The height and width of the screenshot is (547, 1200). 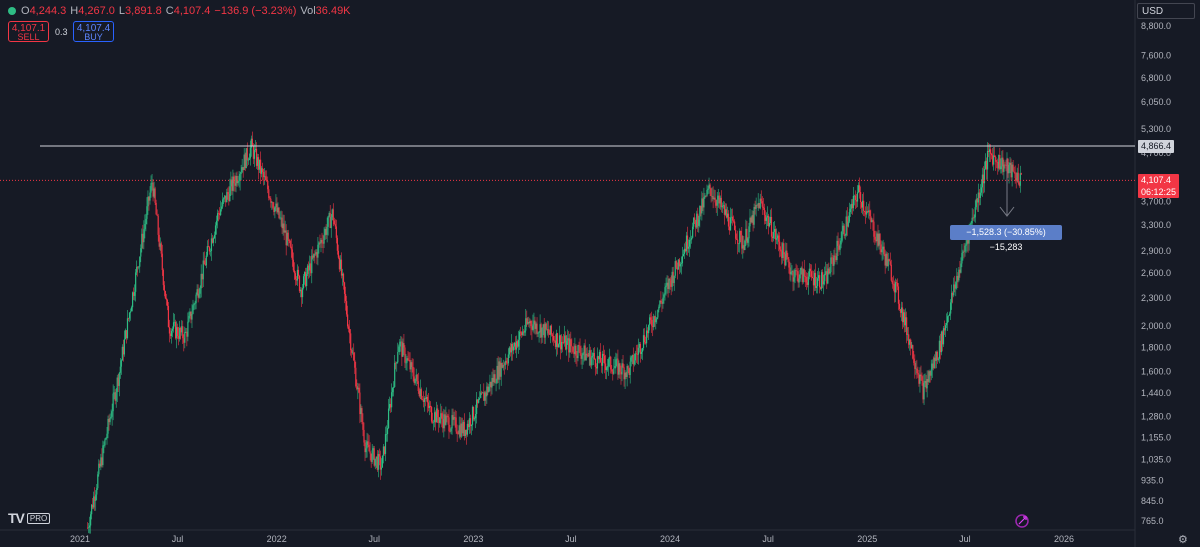 I want to click on sell-button: 4,107.1 SELL, so click(x=28, y=31).